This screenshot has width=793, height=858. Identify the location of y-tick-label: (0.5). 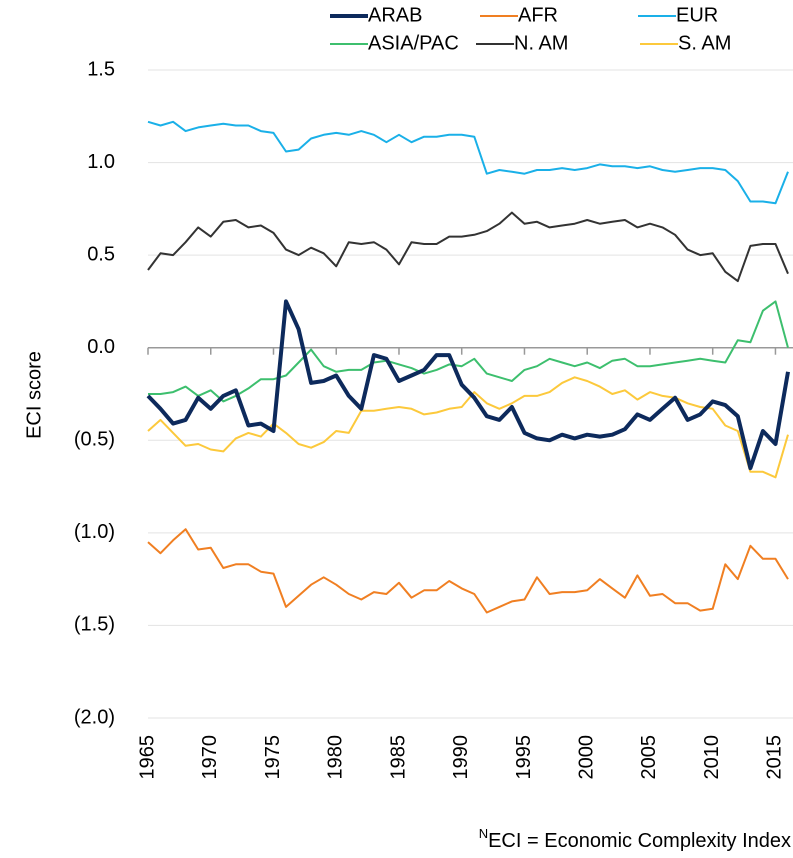
(94, 440).